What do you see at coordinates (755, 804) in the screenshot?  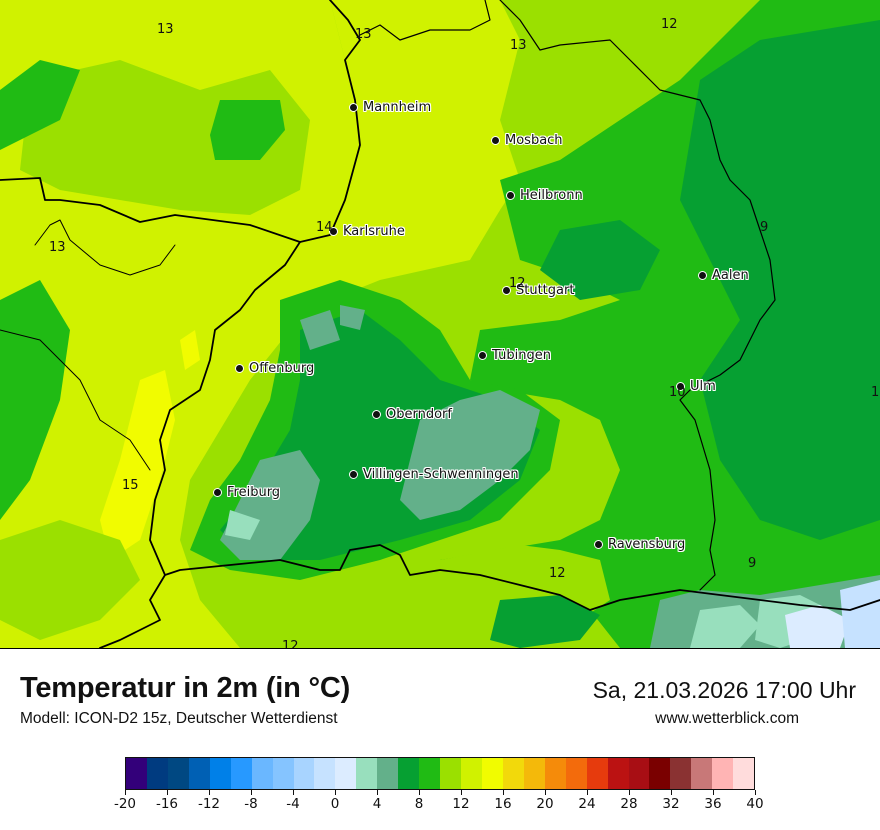 I see `colorbar-tick-label: 40` at bounding box center [755, 804].